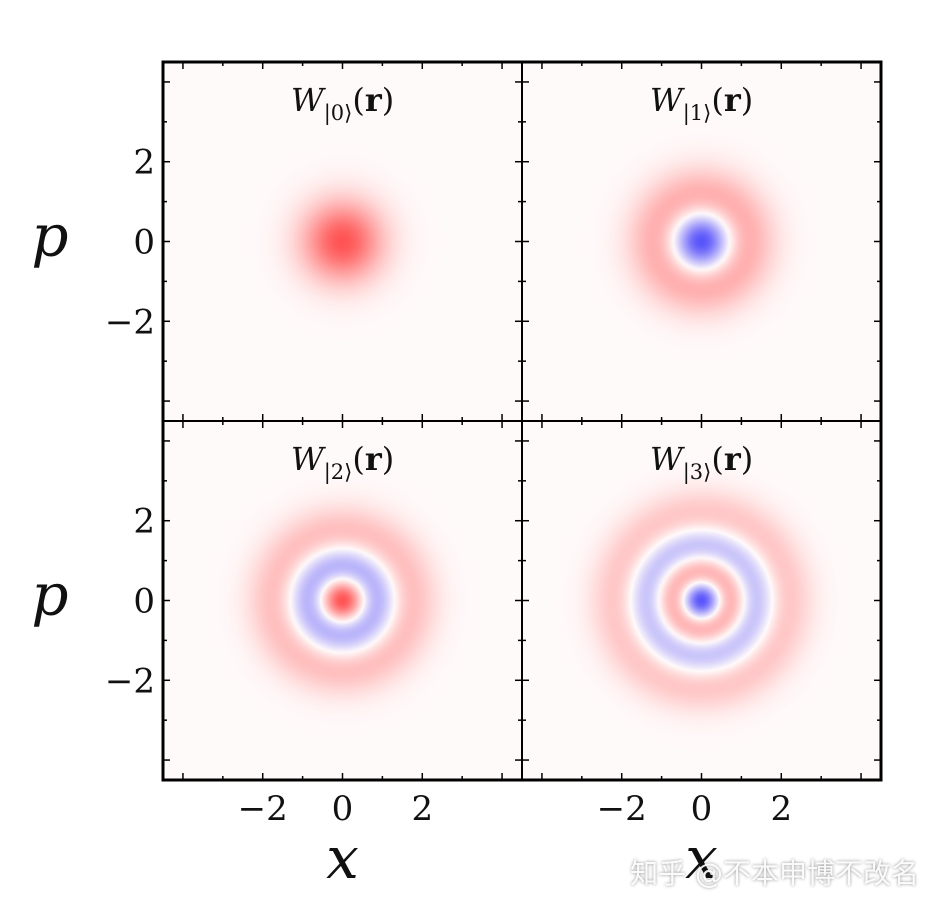 The height and width of the screenshot is (912, 945). What do you see at coordinates (774, 873) in the screenshot?
I see `watermark: 知乎 @不本申博不改名` at bounding box center [774, 873].